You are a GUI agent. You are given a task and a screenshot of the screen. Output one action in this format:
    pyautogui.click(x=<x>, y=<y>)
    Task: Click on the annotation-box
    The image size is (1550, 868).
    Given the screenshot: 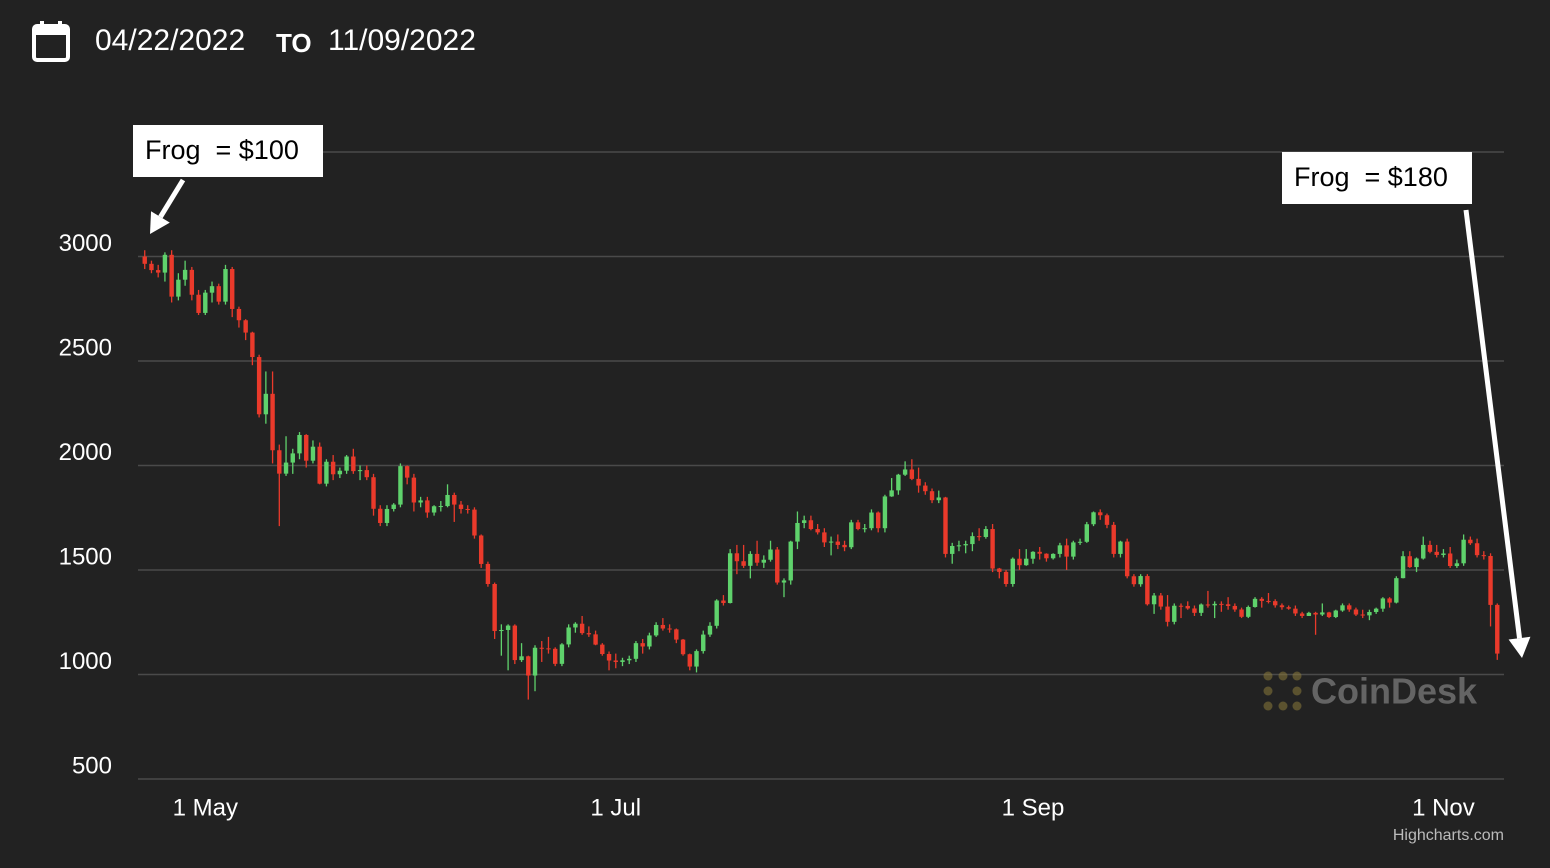 What is the action you would take?
    pyautogui.click(x=228, y=151)
    